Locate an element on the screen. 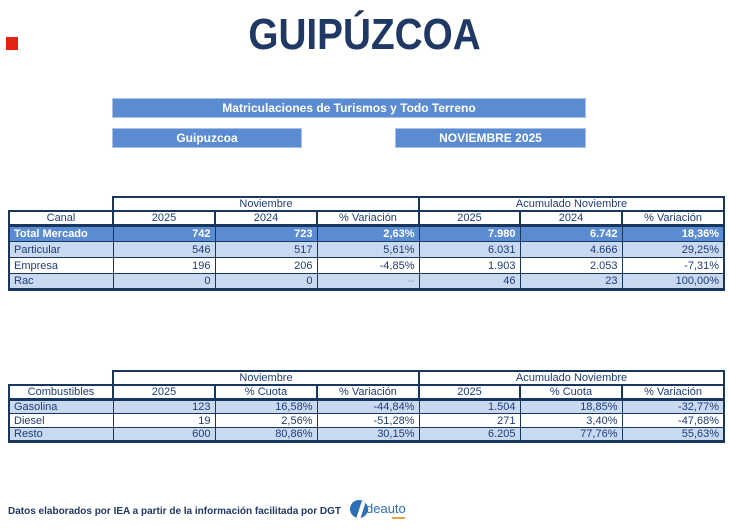 The height and width of the screenshot is (530, 729). value-cell: 30,15% is located at coordinates (368, 435).